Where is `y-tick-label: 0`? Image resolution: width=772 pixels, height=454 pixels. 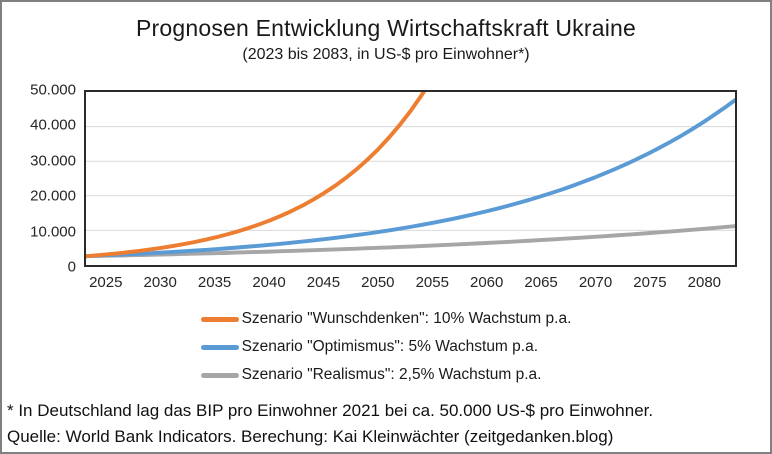 y-tick-label: 0 is located at coordinates (71, 267).